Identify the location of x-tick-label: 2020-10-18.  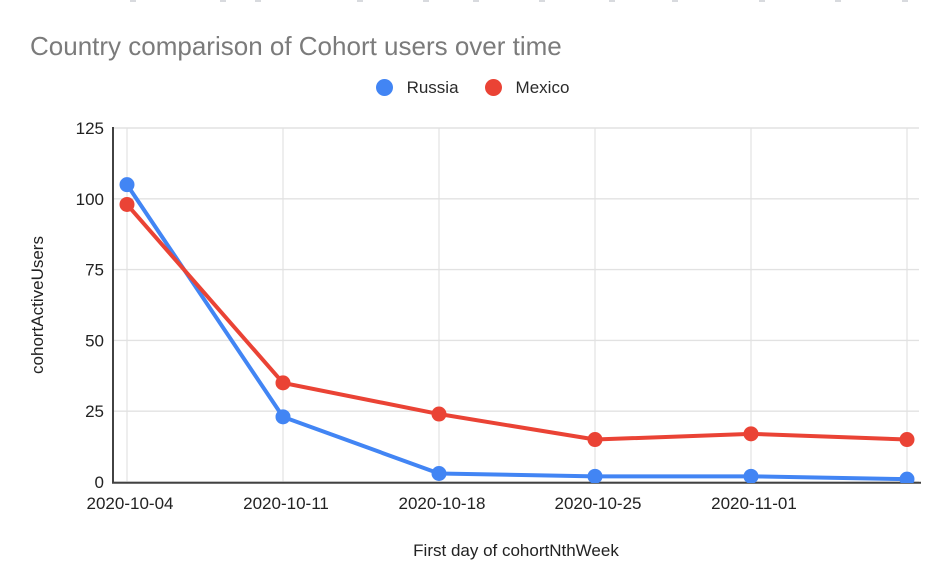
(442, 503).